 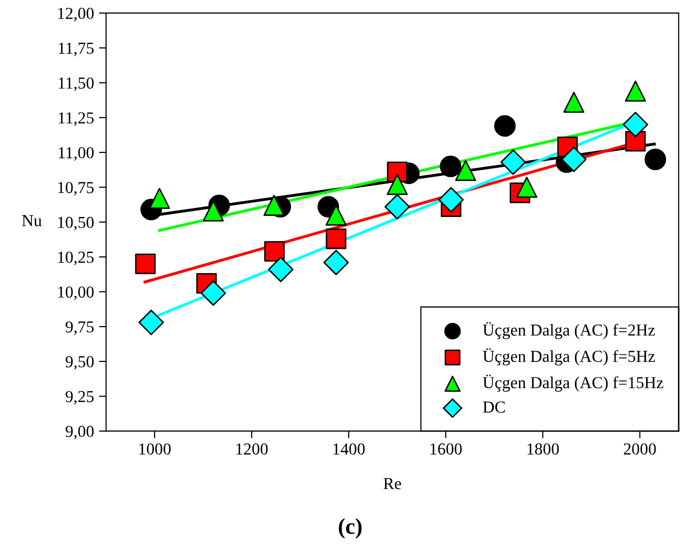 I want to click on legend-label: Üçgen Dalga (AC) f=2Hz, so click(x=568, y=331).